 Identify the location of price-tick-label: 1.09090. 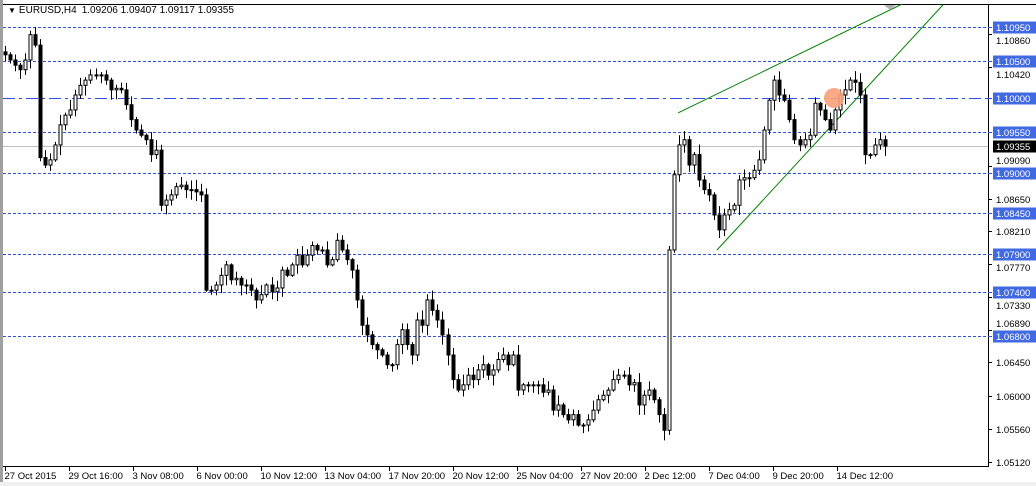
(1013, 161).